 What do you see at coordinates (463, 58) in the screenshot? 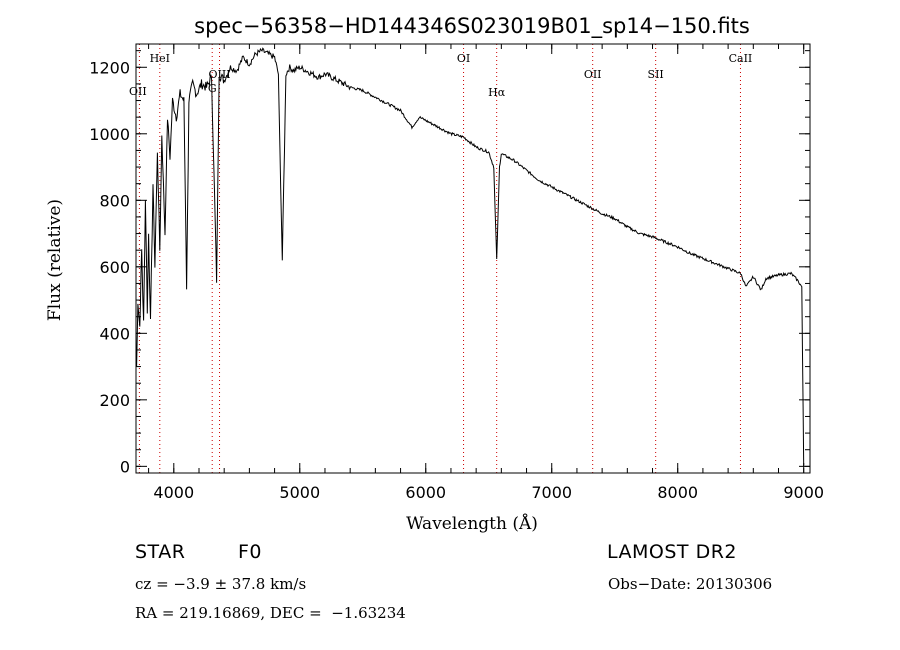
I see `line-label-4: OI` at bounding box center [463, 58].